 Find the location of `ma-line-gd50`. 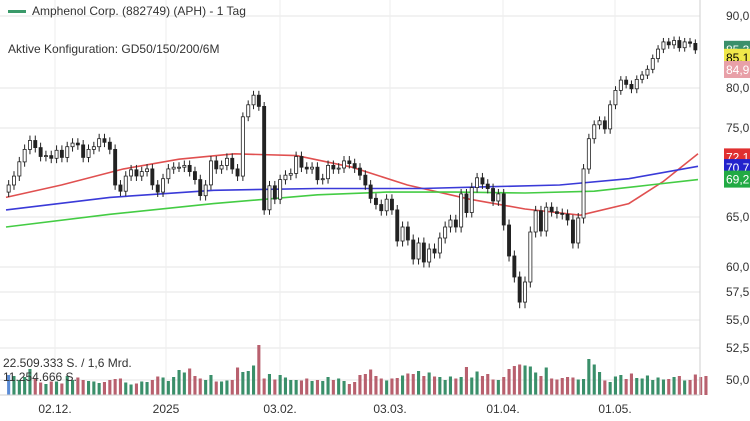

ma-line-gd50 is located at coordinates (352, 184).